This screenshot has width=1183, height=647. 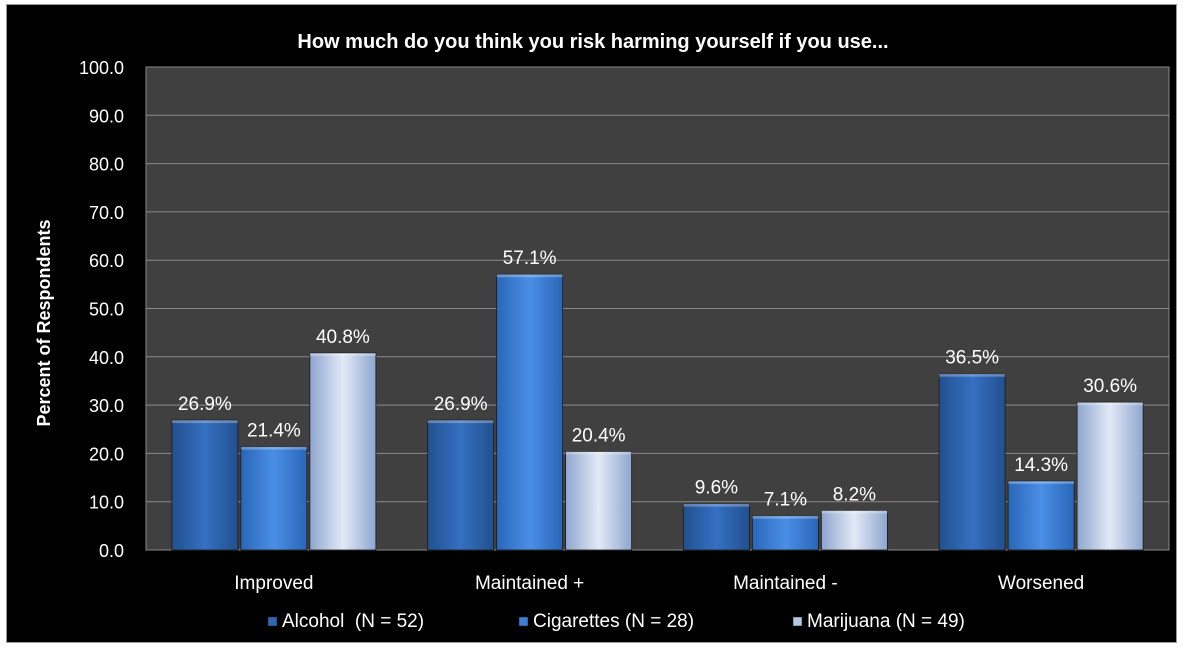 What do you see at coordinates (529, 583) in the screenshot?
I see `x-tick-label: Maintained +` at bounding box center [529, 583].